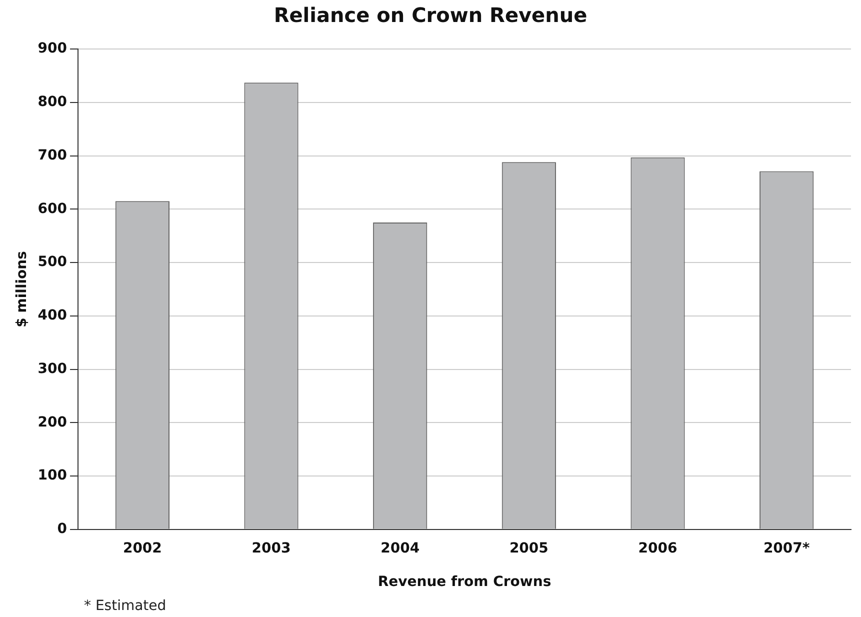 The image size is (861, 617). I want to click on x-tick-label: 2007*, so click(786, 548).